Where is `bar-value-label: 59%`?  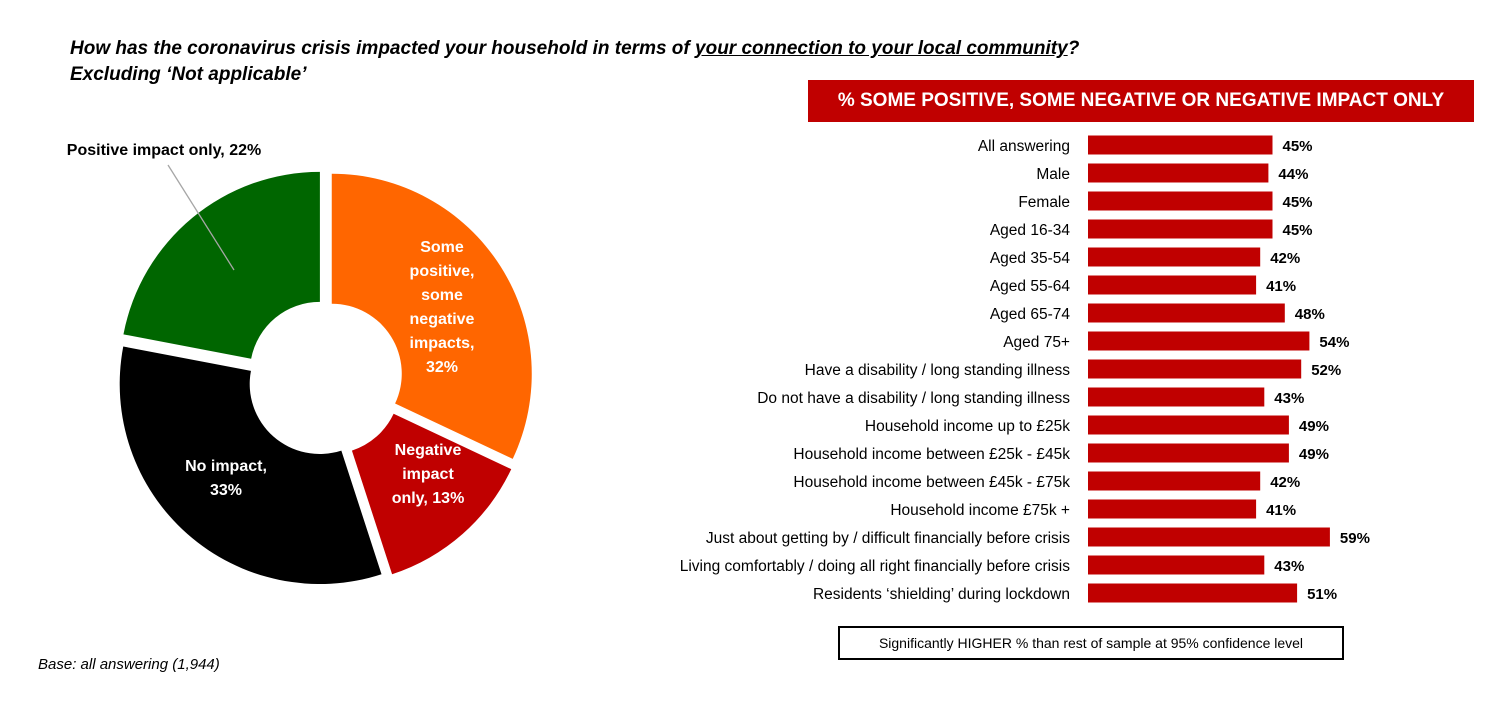 bar-value-label: 59% is located at coordinates (1355, 538).